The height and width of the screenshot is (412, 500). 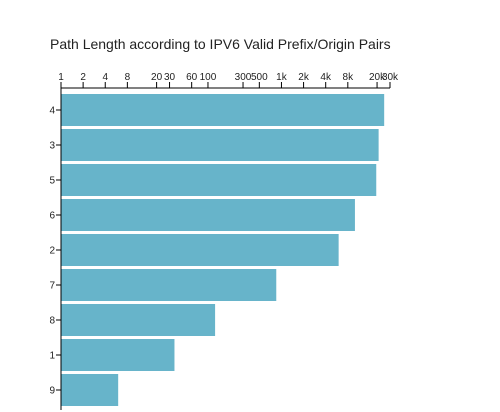 What do you see at coordinates (208, 77) in the screenshot?
I see `x-tick-label: 100` at bounding box center [208, 77].